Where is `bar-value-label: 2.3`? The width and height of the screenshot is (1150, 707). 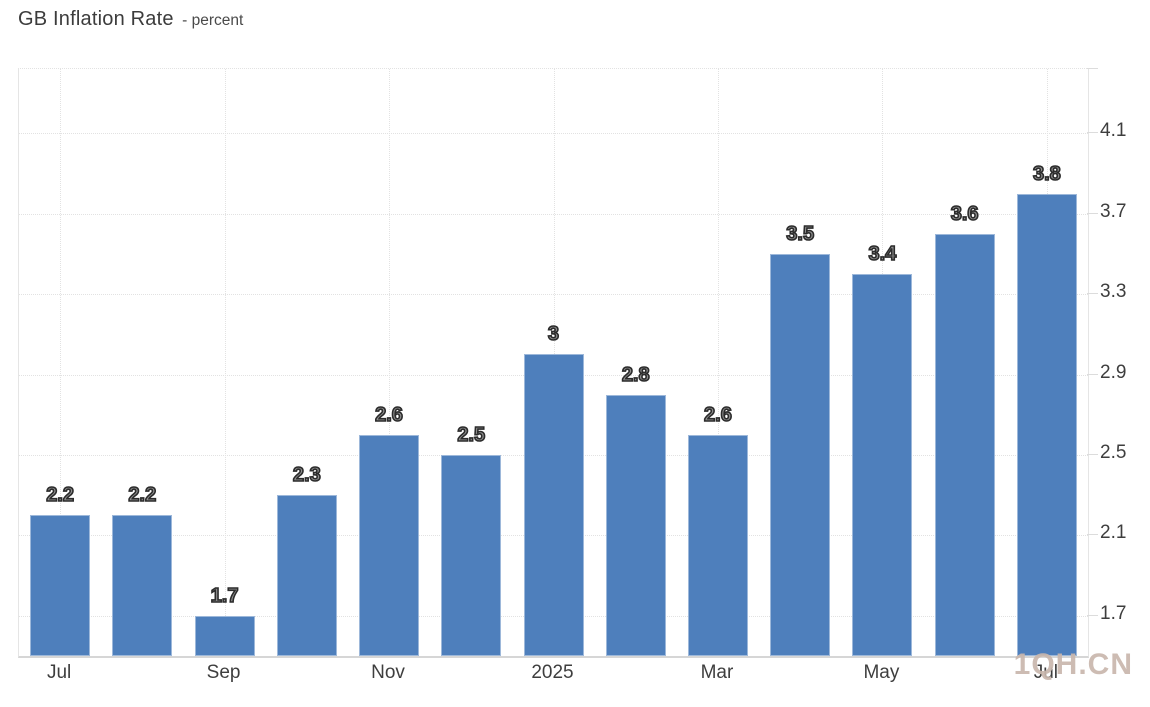
bar-value-label: 2.3 is located at coordinates (306, 475).